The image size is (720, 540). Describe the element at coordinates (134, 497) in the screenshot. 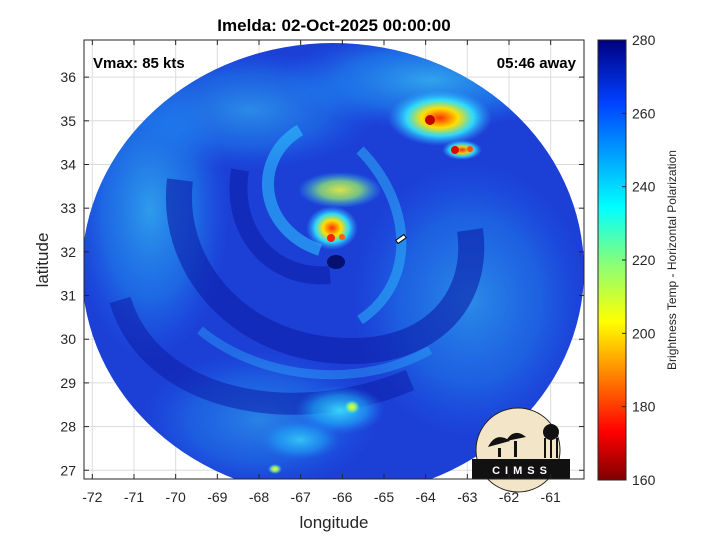

I see `x-tick-label: -71` at that location.